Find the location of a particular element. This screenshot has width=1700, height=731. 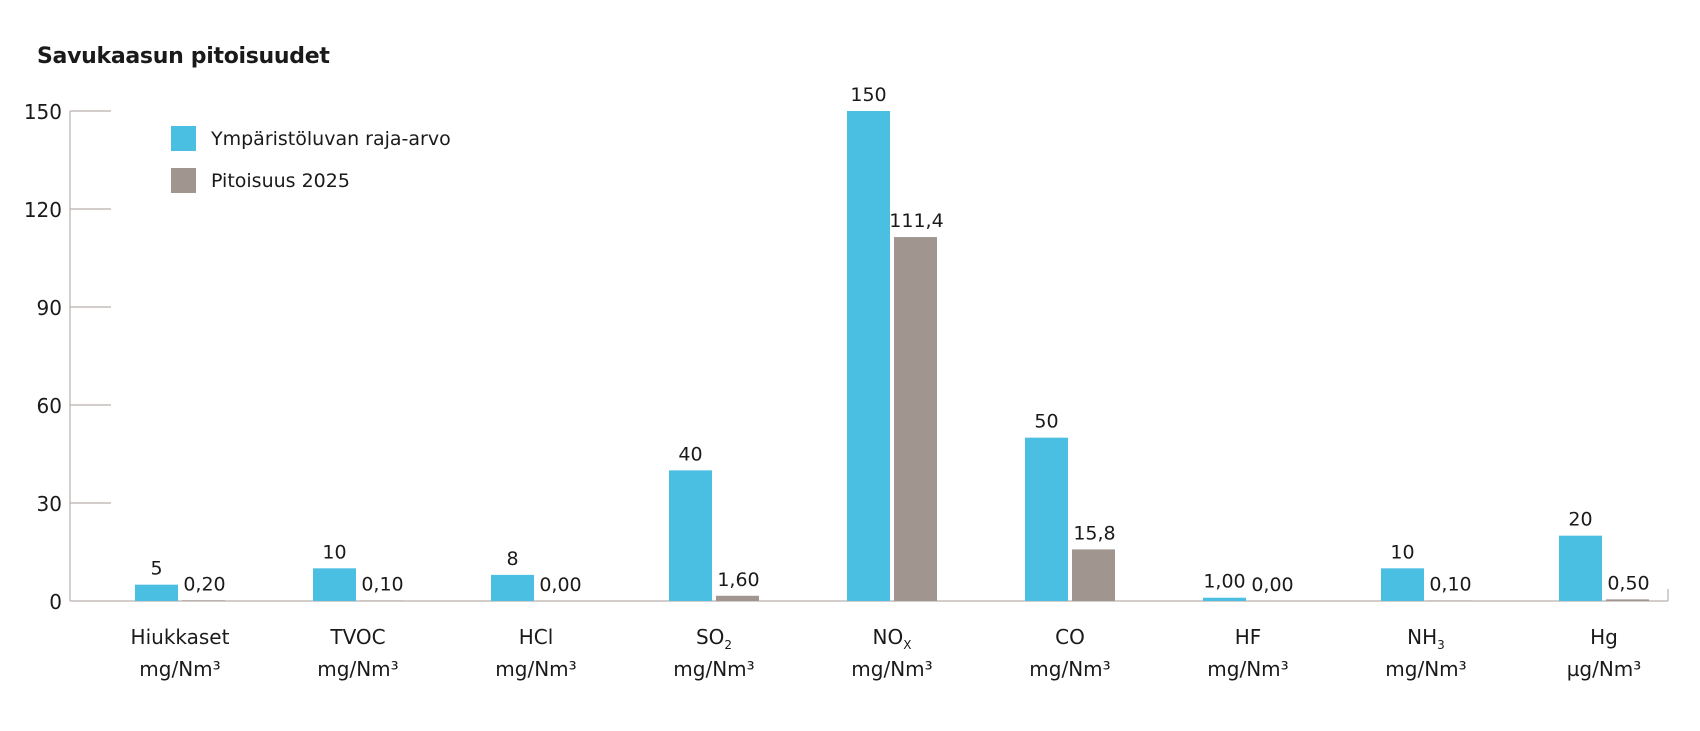

category-label: Hiukkaset is located at coordinates (180, 637).